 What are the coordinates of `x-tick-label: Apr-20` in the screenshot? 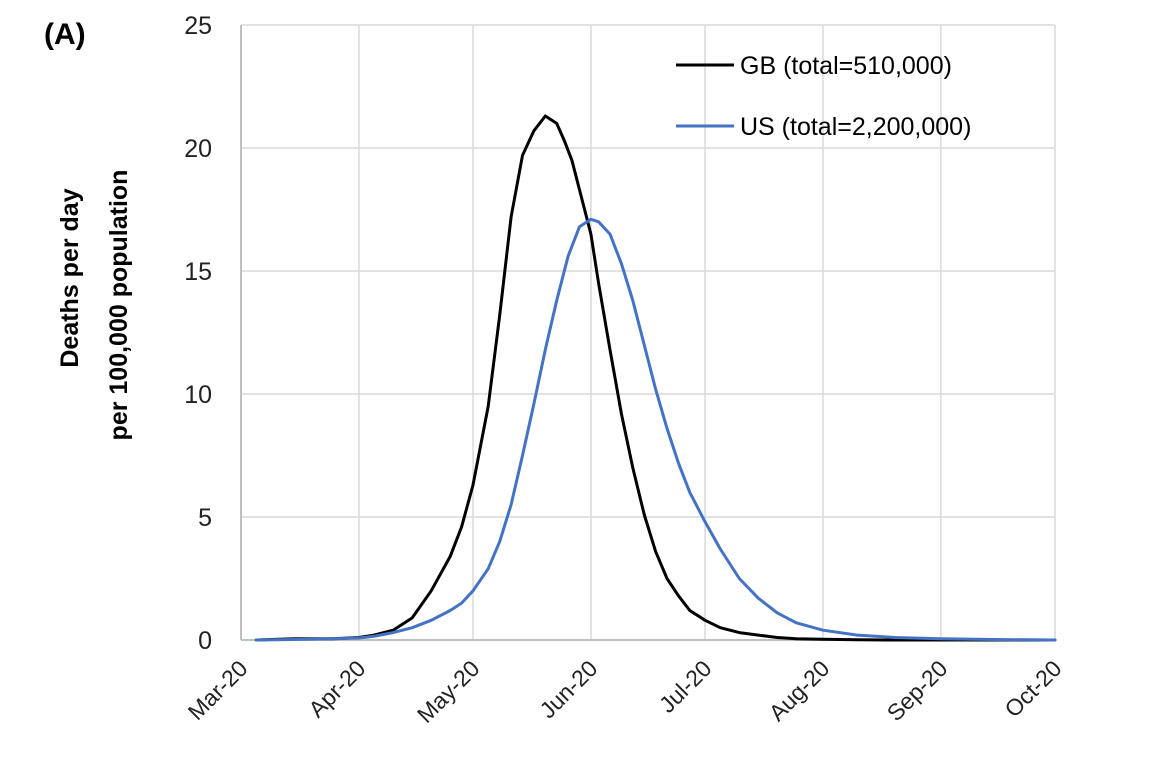 It's located at (336, 688).